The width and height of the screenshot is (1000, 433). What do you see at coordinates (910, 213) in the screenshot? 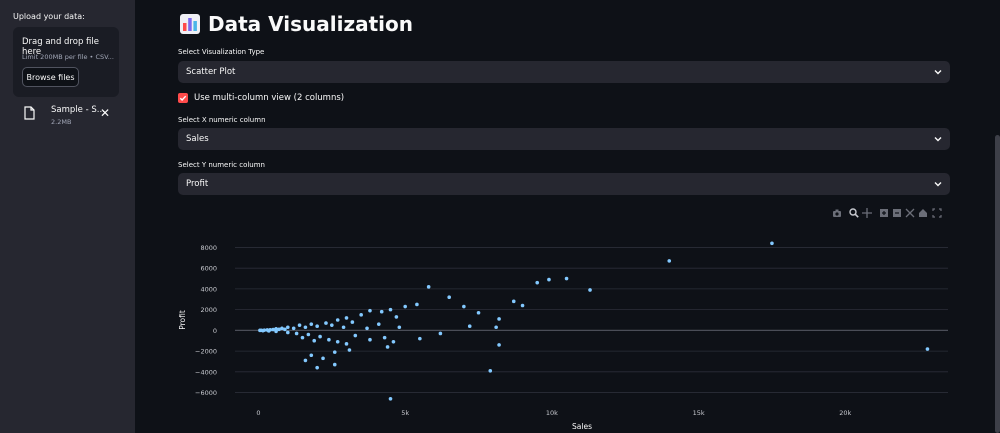
I see `autoscale-icon` at bounding box center [910, 213].